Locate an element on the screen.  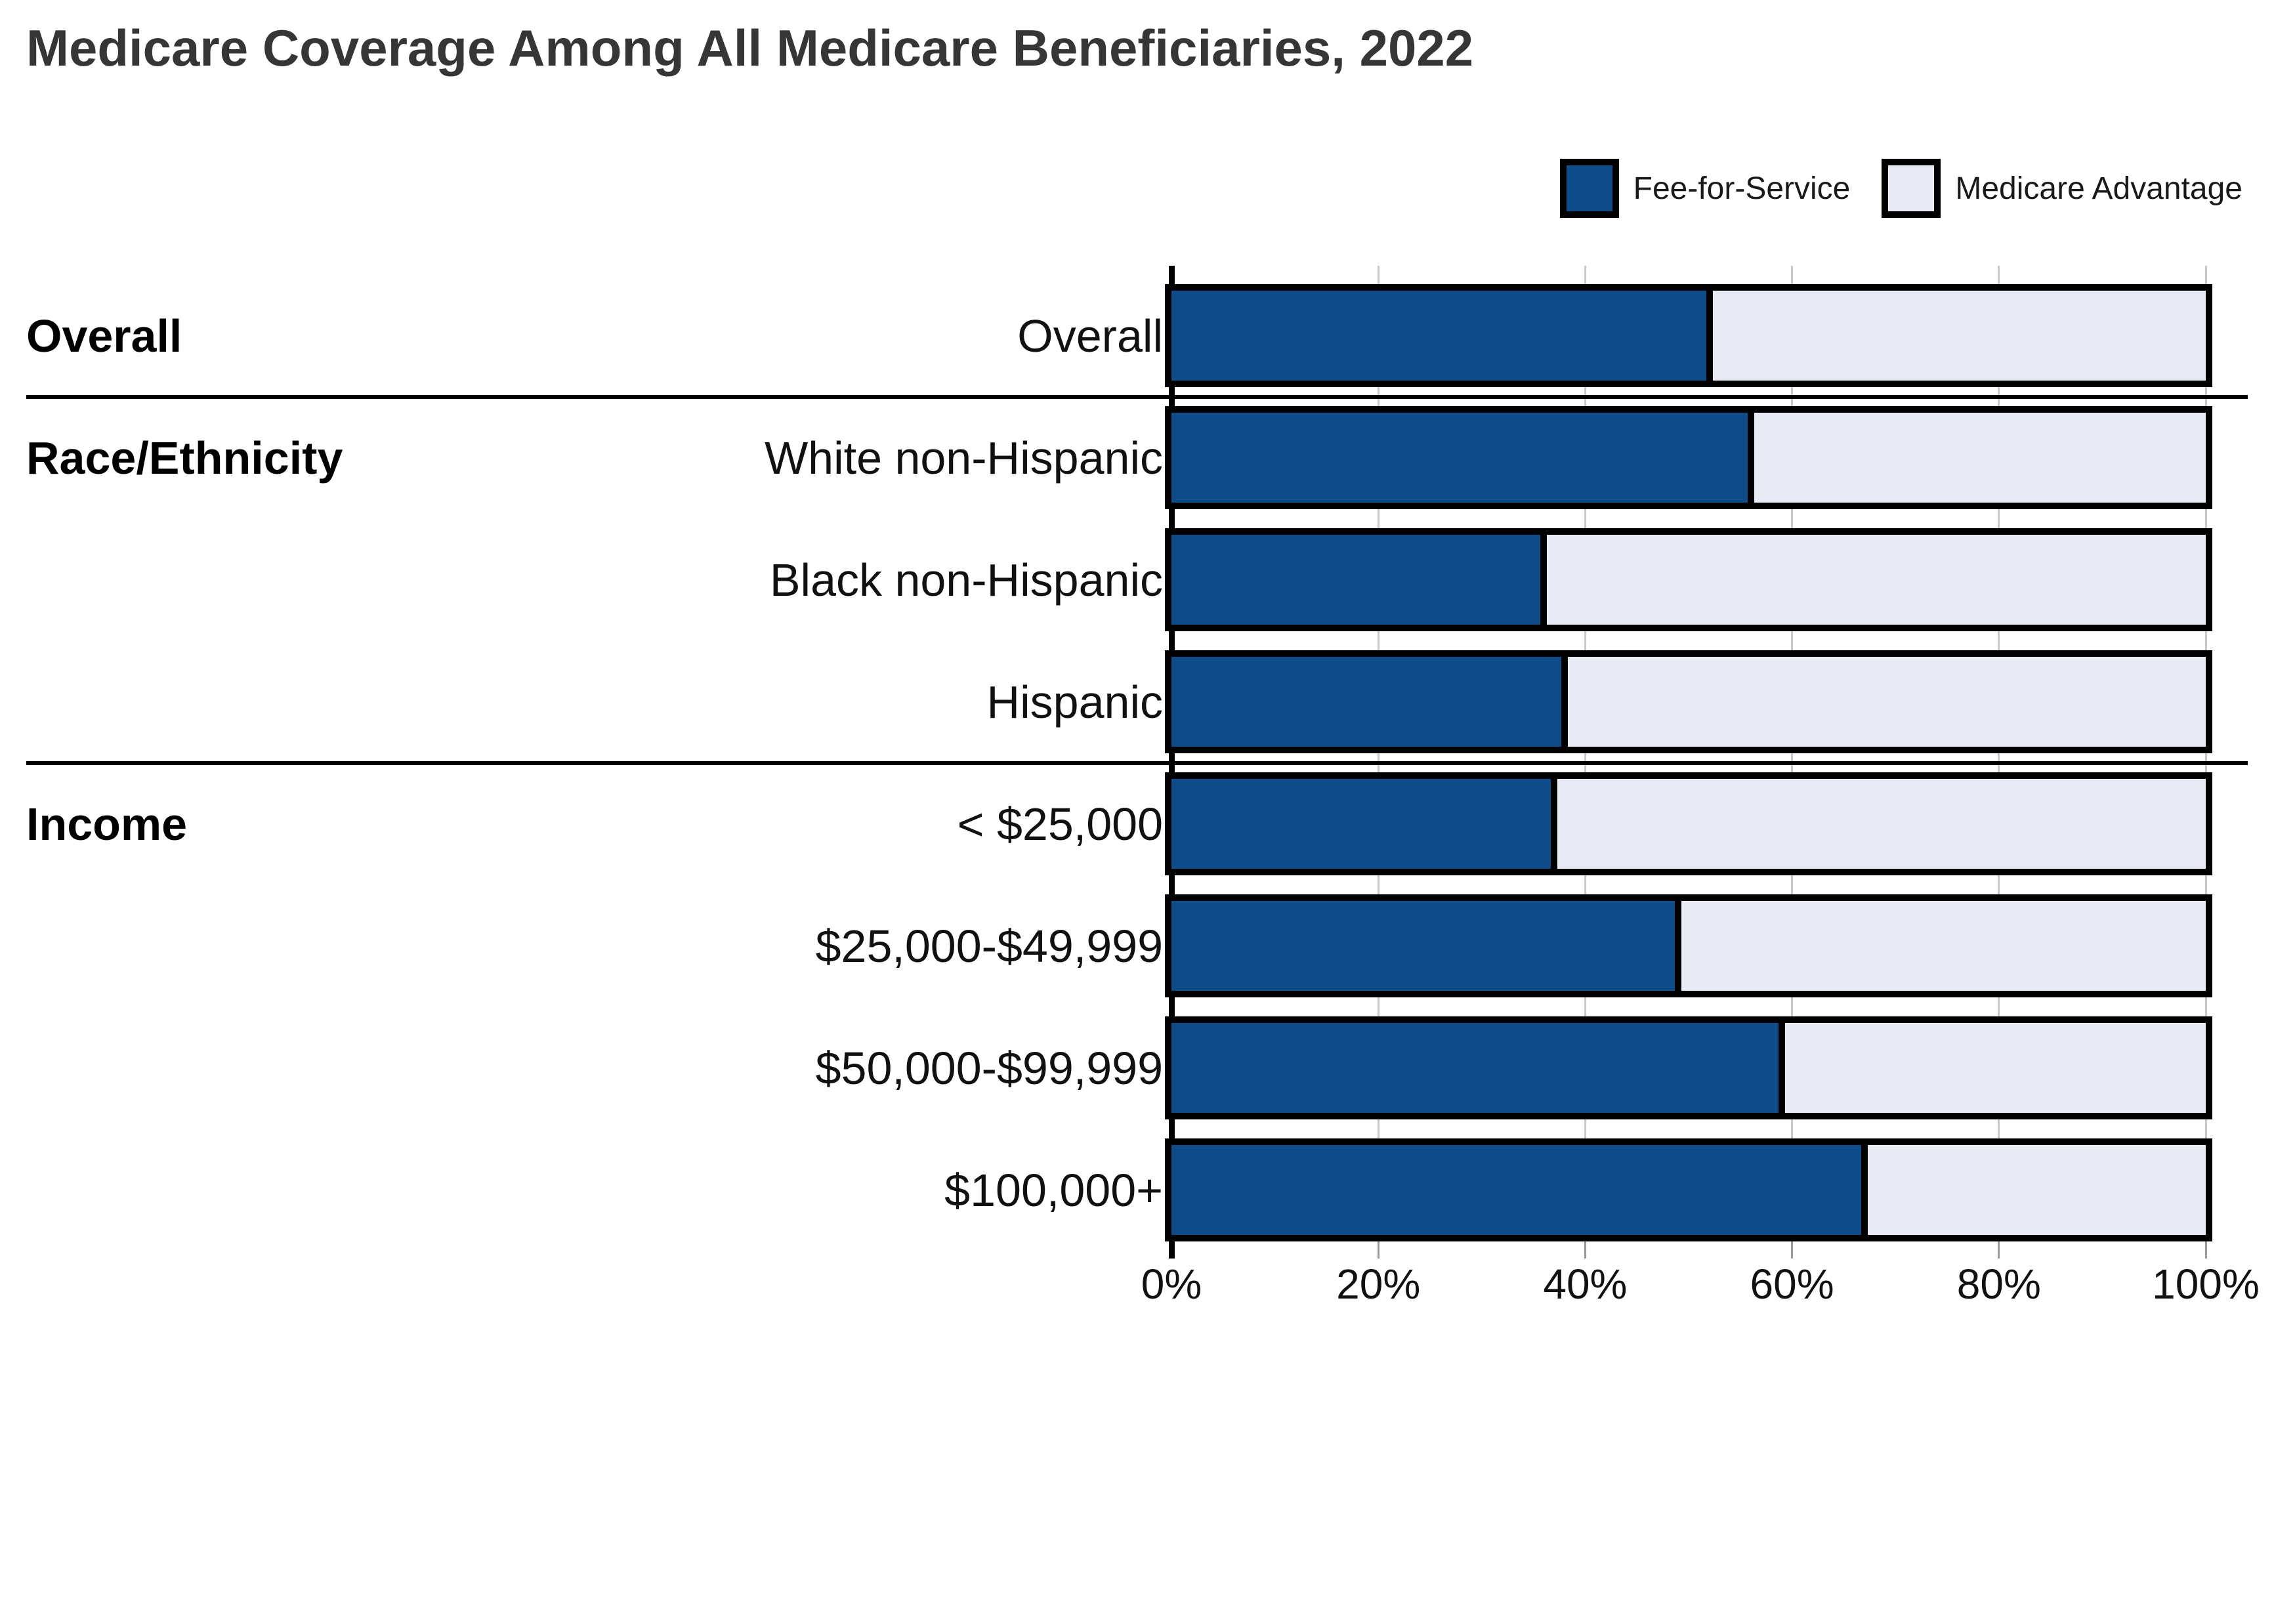
fee-for-service-swatch-icon is located at coordinates (1589, 188).